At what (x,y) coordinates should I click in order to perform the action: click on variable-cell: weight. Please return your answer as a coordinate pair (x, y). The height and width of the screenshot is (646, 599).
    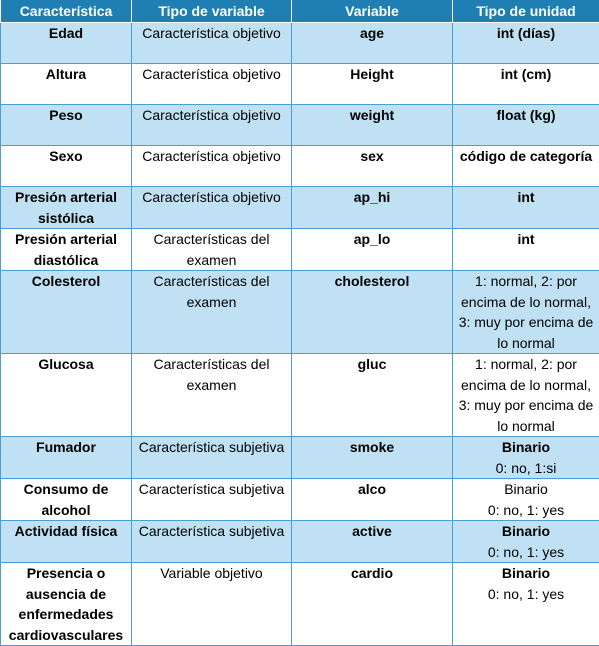
    Looking at the image, I should click on (372, 125).